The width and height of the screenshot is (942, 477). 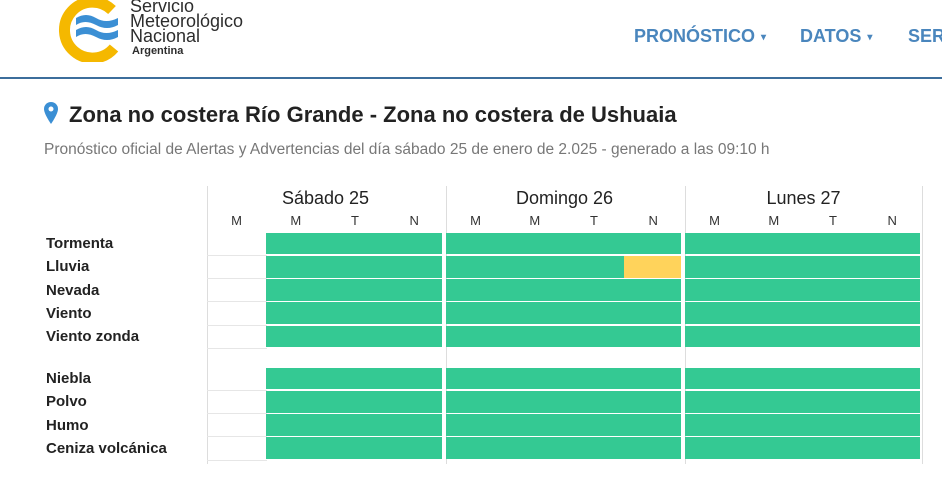 I want to click on row-label: Tormenta, so click(x=80, y=243).